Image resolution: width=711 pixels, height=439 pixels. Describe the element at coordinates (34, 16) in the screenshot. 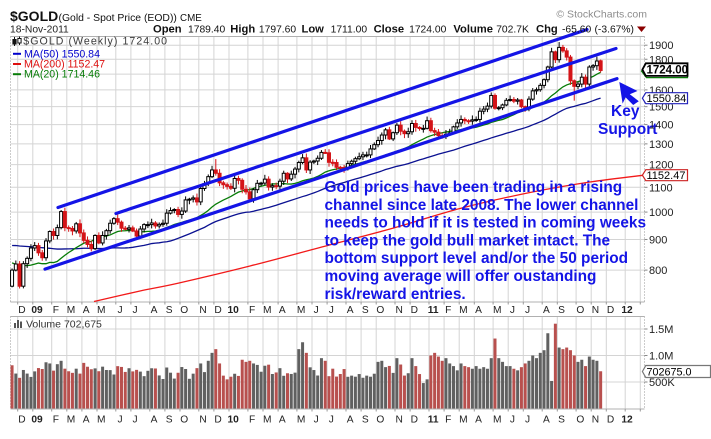

I see `svg-text: $GOLD` at that location.